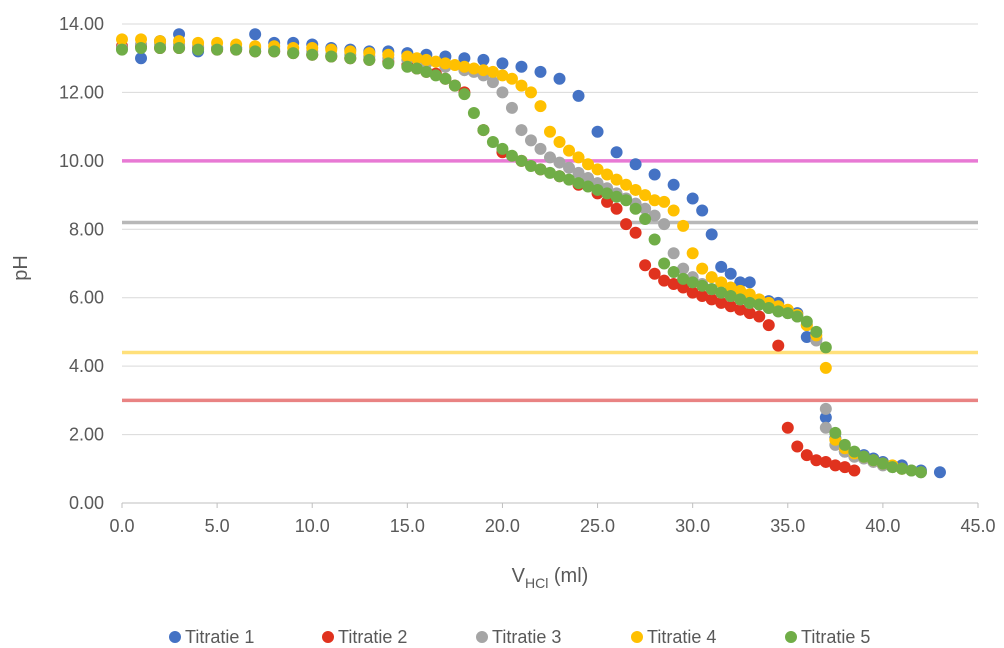 The height and width of the screenshot is (648, 1004). Describe the element at coordinates (86, 503) in the screenshot. I see `y-tick-label: 0.00` at that location.